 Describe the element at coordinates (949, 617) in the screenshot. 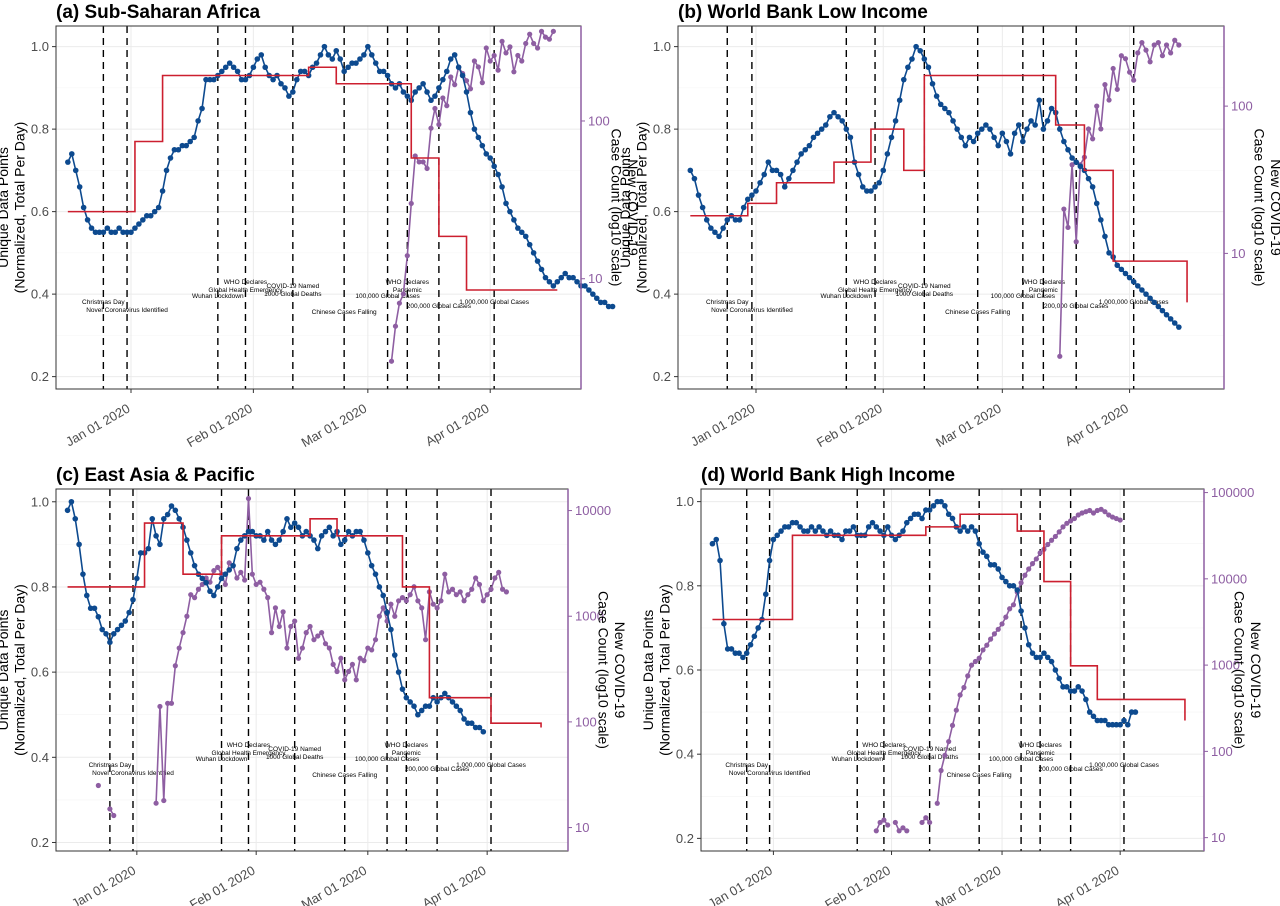

I see `step-line` at that location.